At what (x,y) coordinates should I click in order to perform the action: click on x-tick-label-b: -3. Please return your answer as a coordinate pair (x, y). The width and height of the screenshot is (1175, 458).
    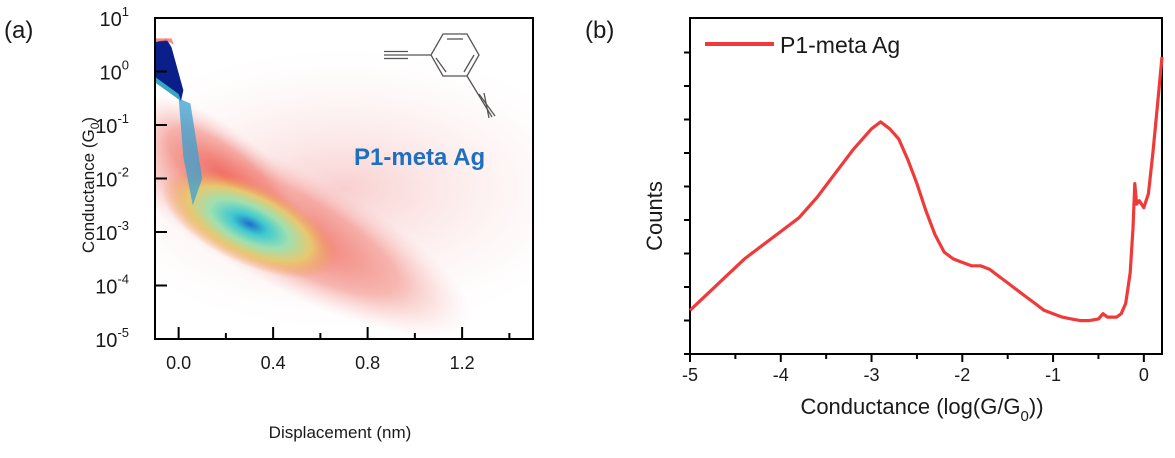
    Looking at the image, I should click on (872, 375).